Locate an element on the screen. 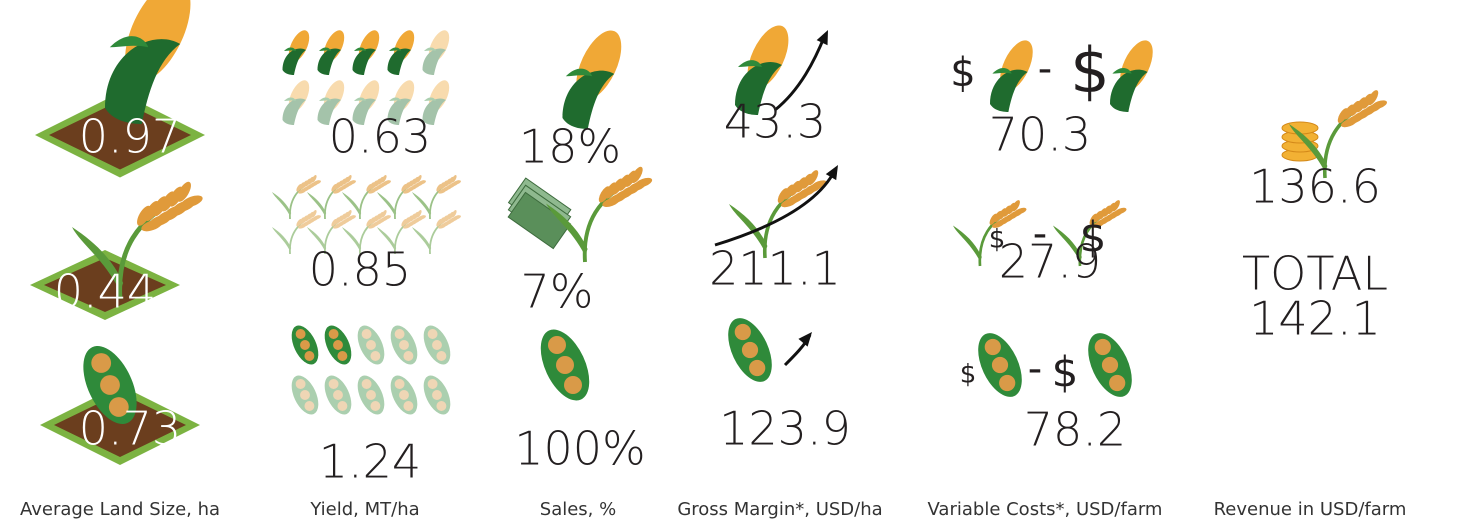  value: TOTAL is located at coordinates (1315, 274).